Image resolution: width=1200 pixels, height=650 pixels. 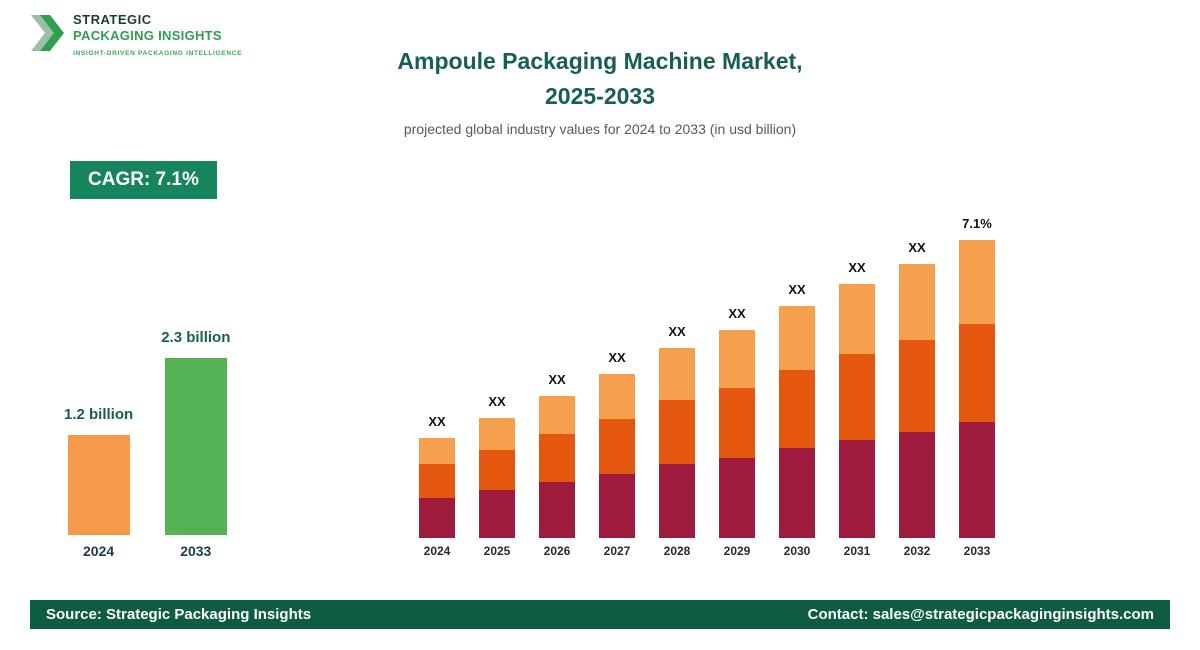 What do you see at coordinates (600, 61) in the screenshot?
I see `page-title-line1: Ampoule Packaging Machine Market,` at bounding box center [600, 61].